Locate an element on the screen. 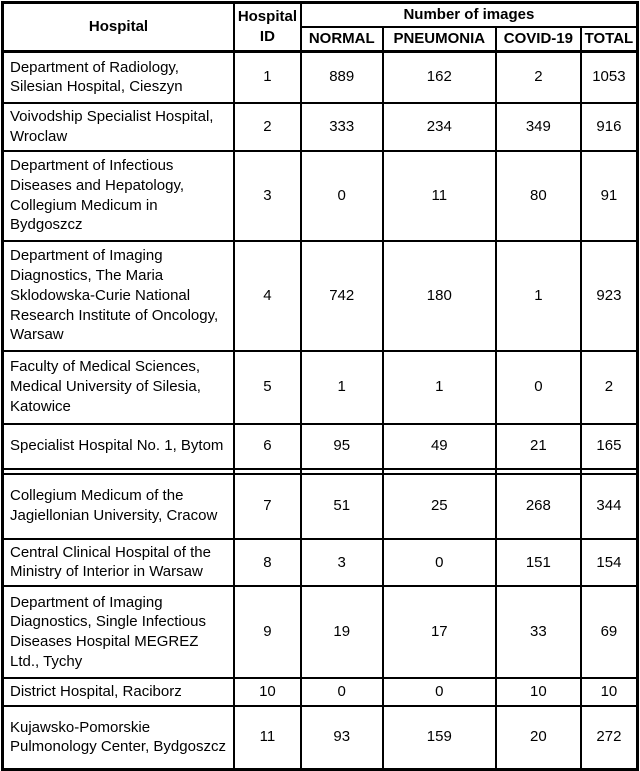  column-header-hospital-id: Hospital ID is located at coordinates (267, 27).